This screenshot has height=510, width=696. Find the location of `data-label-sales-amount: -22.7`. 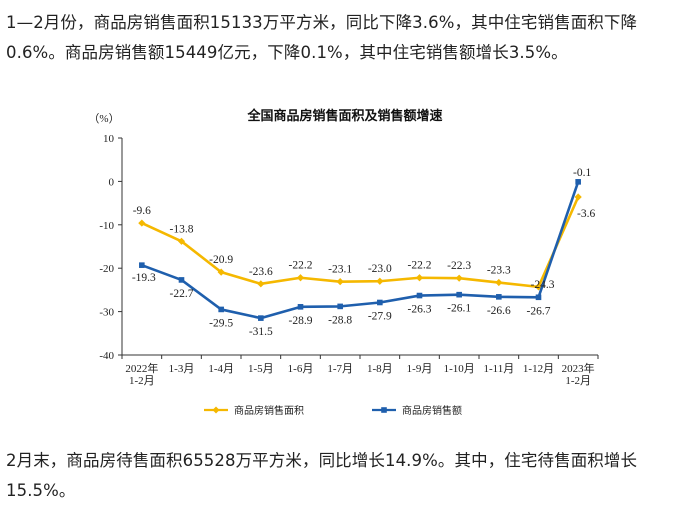

data-label-sales-amount: -22.7 is located at coordinates (182, 294).